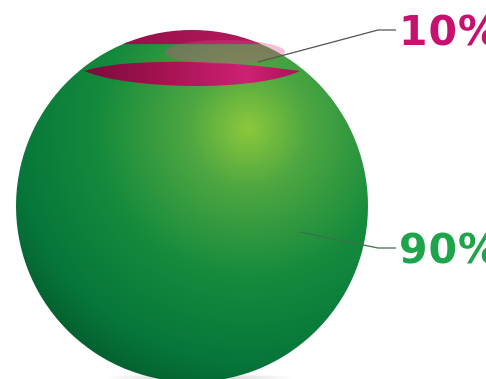 The image size is (486, 379). What do you see at coordinates (225, 52) in the screenshot?
I see `cap-highlight` at bounding box center [225, 52].